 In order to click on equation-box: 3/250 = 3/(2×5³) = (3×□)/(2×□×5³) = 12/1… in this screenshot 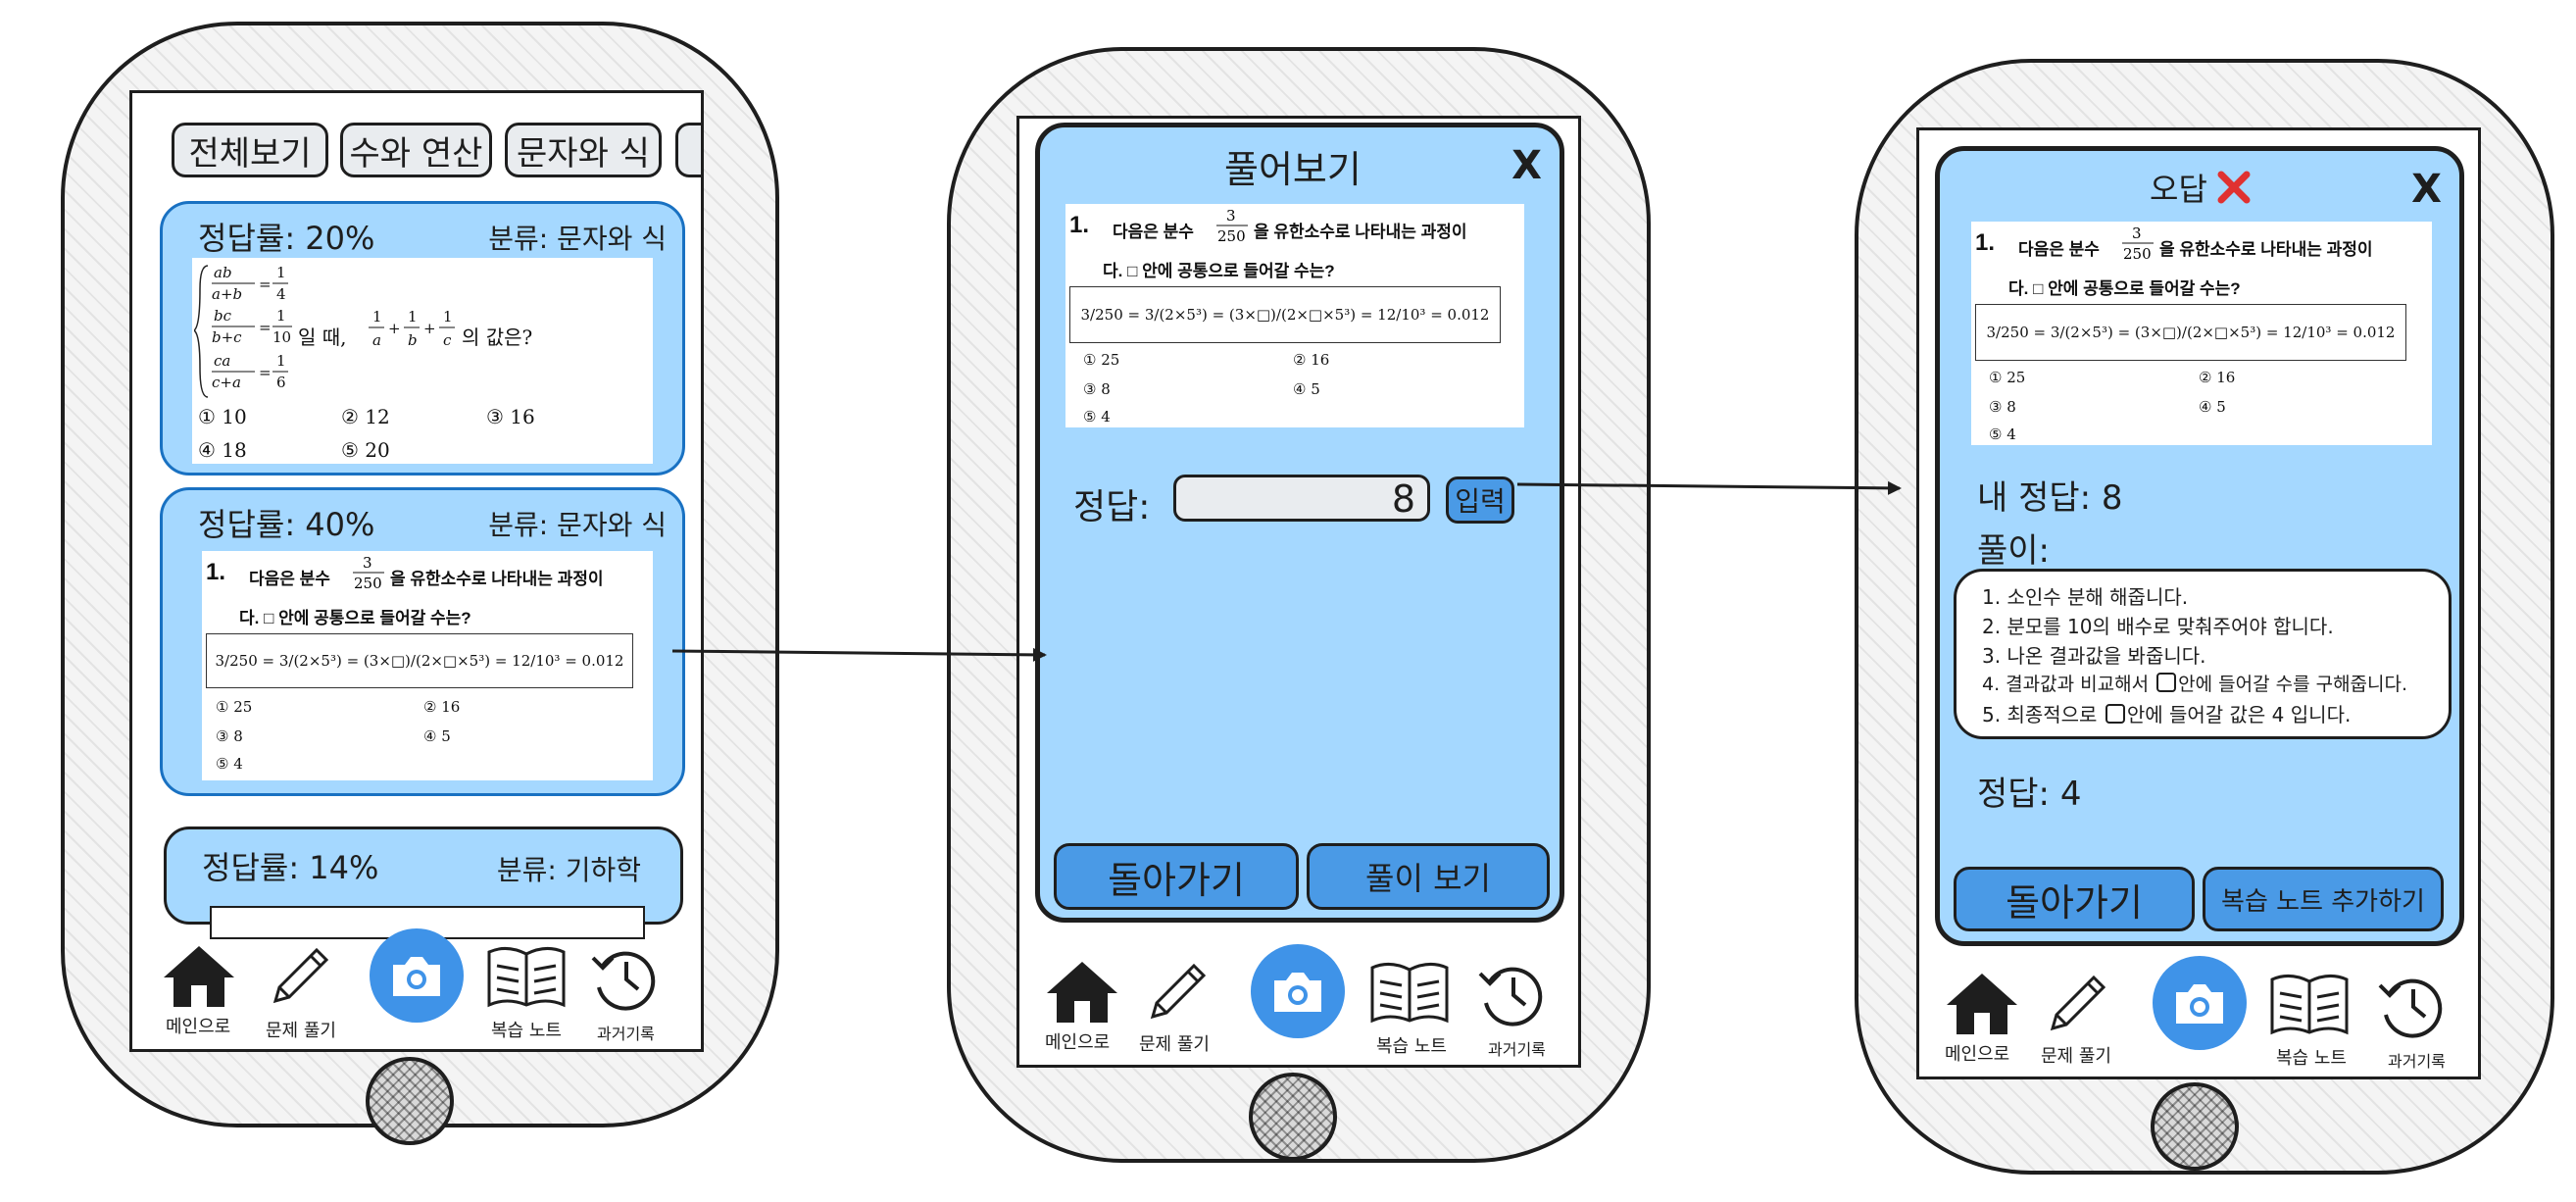, I will do `click(419, 660)`.